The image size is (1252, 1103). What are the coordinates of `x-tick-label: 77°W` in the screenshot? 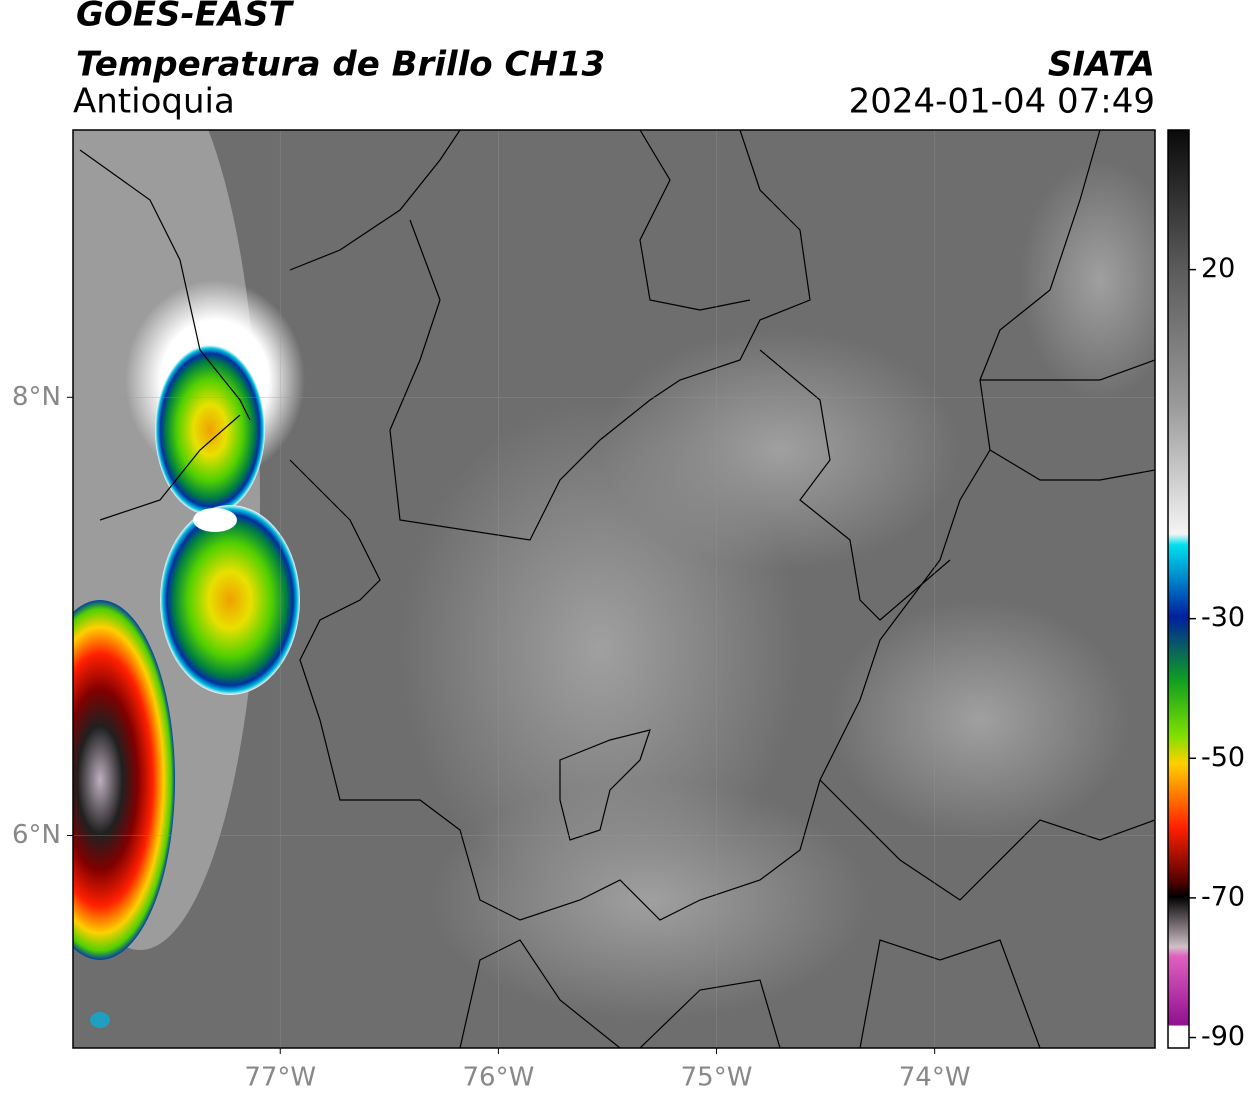 It's located at (280, 1078).